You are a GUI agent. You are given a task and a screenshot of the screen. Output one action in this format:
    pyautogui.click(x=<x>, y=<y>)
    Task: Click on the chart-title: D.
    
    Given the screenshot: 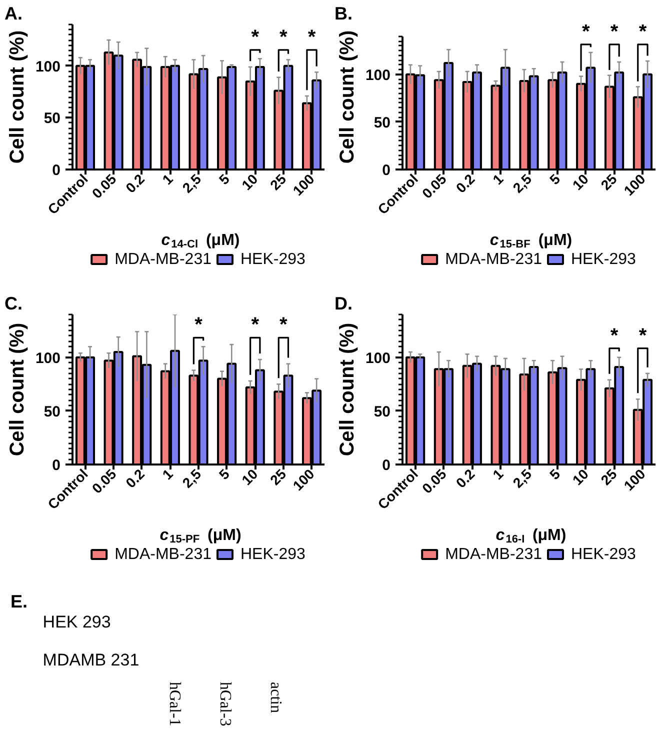 What is the action you would take?
    pyautogui.click(x=343, y=304)
    